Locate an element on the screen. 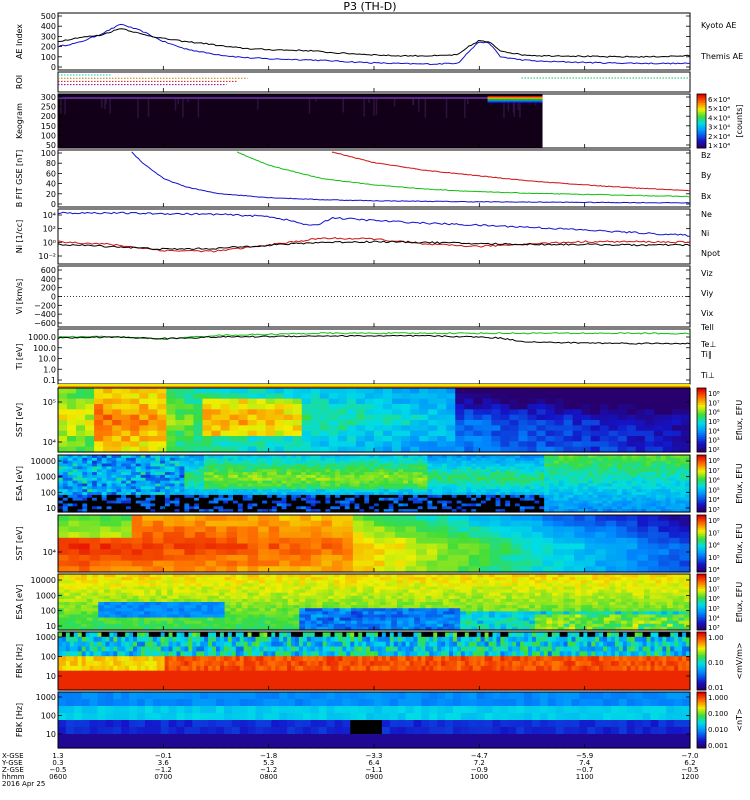 The height and width of the screenshot is (800, 750). esa1-colorbar-cell is located at coordinates (701, 463).